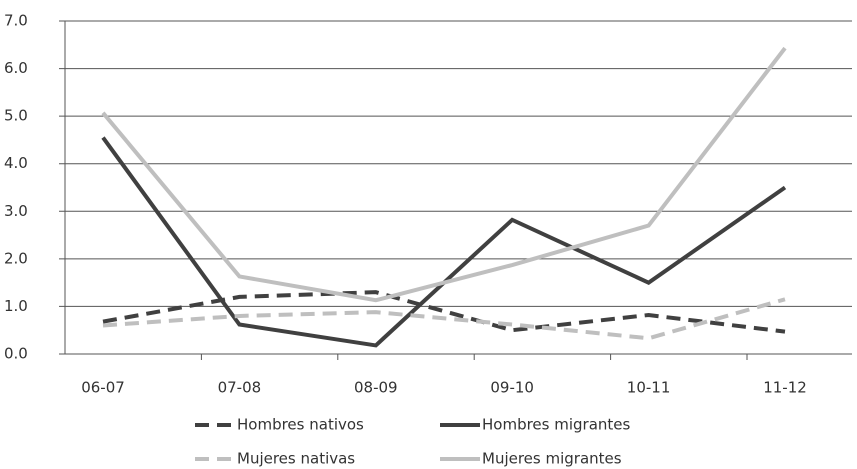 This screenshot has height=469, width=857. Describe the element at coordinates (785, 388) in the screenshot. I see `x-tick-label: 11-12` at that location.